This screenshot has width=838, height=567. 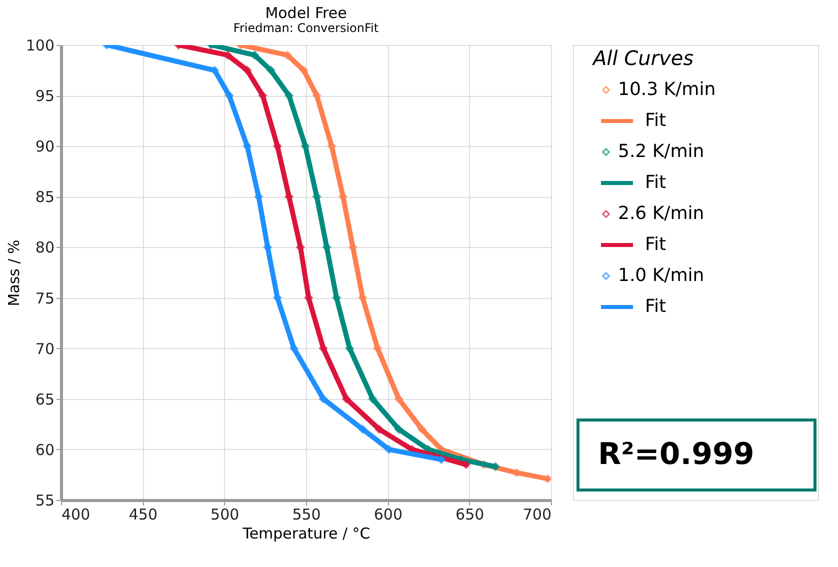 What do you see at coordinates (44, 501) in the screenshot?
I see `y-tick-label: 55` at bounding box center [44, 501].